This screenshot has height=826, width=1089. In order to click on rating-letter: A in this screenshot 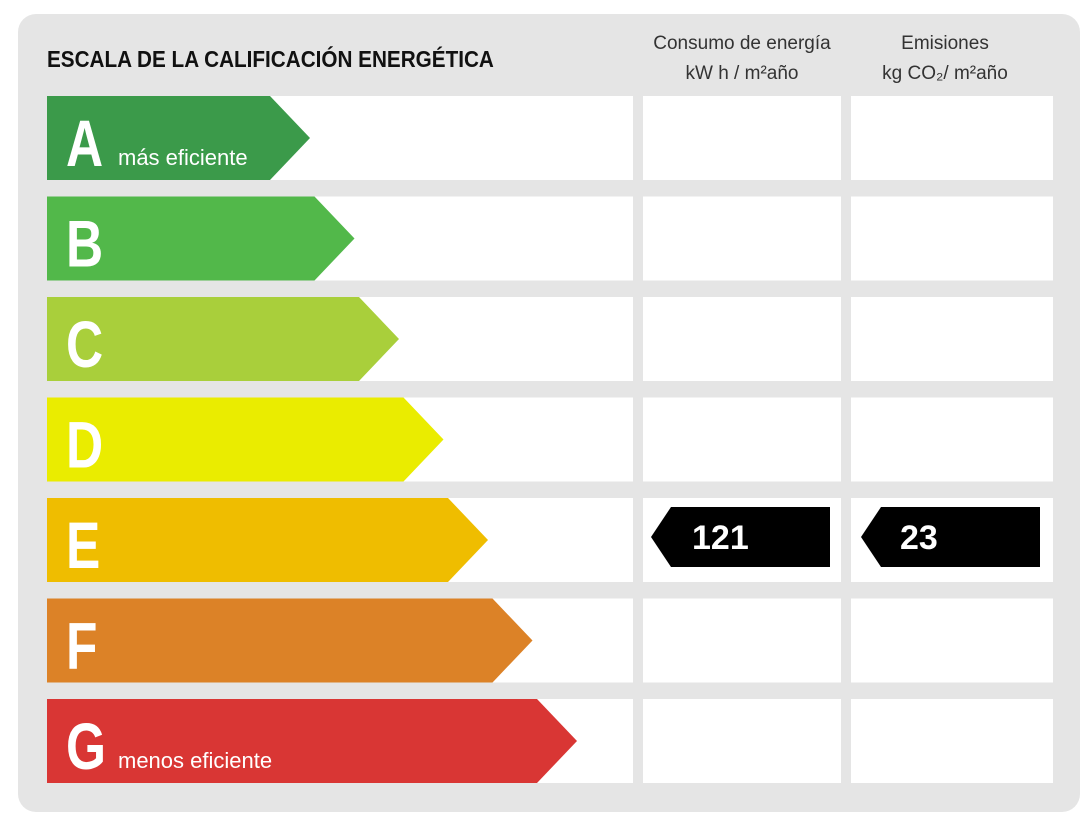, I will do `click(84, 143)`.